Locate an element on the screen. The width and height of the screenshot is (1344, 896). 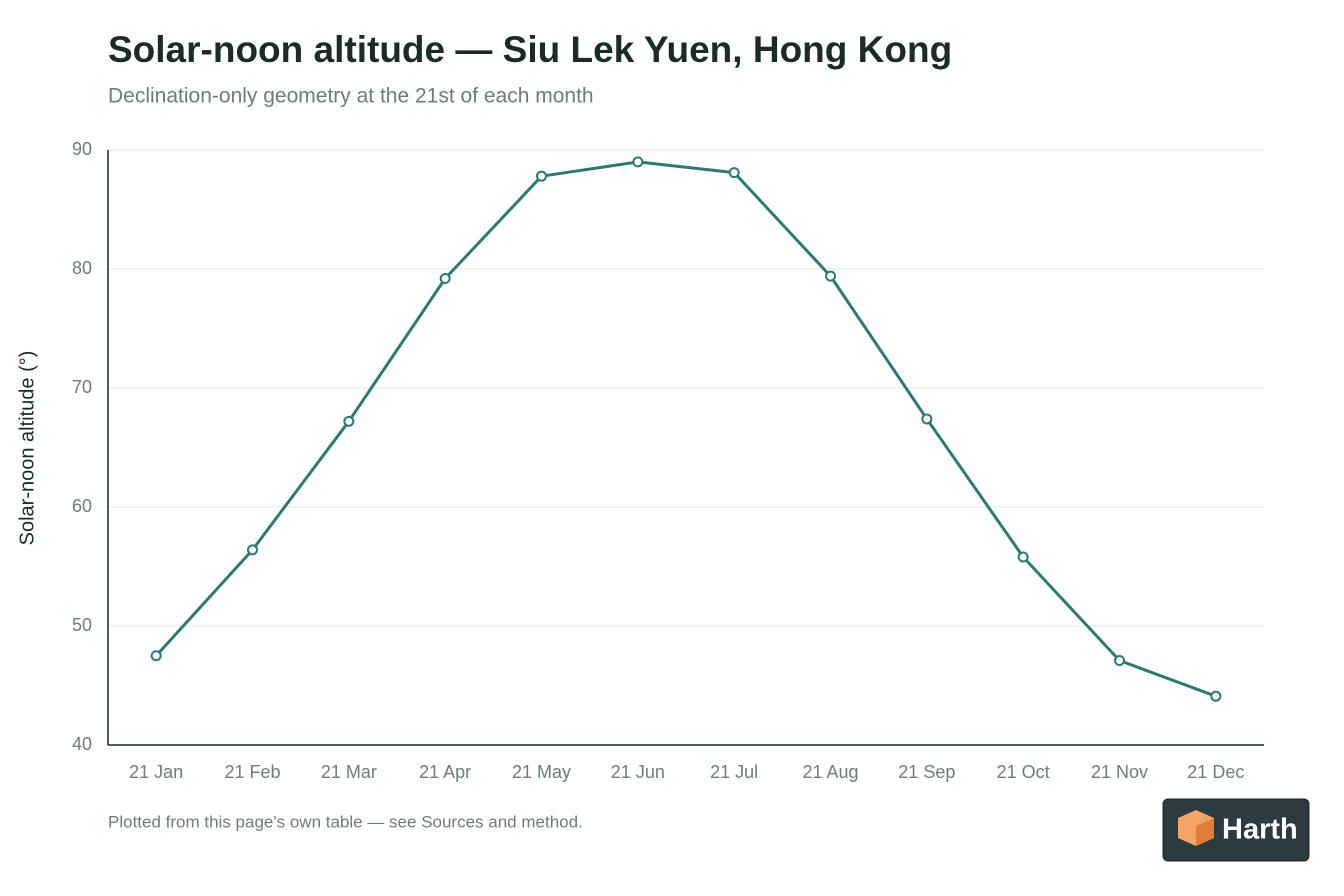
y-tick-label: 80 is located at coordinates (82, 268).